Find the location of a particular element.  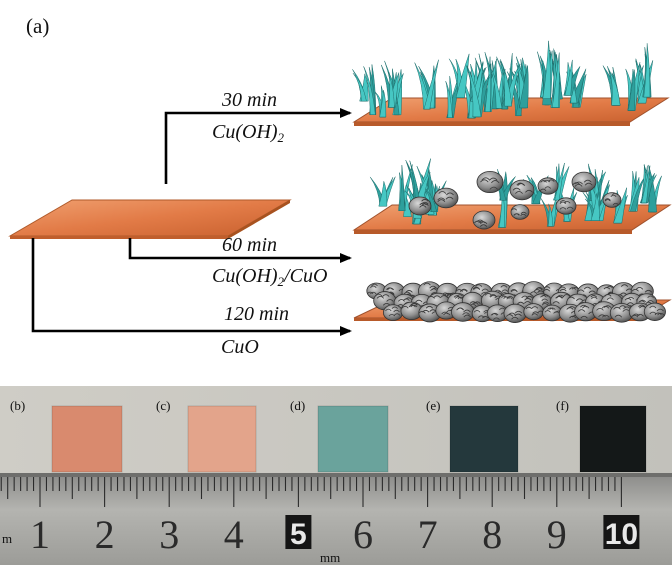

arrow-60min is located at coordinates (240, 250).